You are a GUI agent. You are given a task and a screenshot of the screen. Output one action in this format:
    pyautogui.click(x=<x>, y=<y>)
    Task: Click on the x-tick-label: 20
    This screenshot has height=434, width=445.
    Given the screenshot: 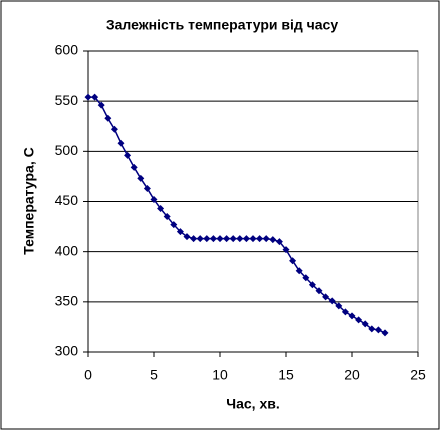 What is the action you would take?
    pyautogui.click(x=352, y=375)
    